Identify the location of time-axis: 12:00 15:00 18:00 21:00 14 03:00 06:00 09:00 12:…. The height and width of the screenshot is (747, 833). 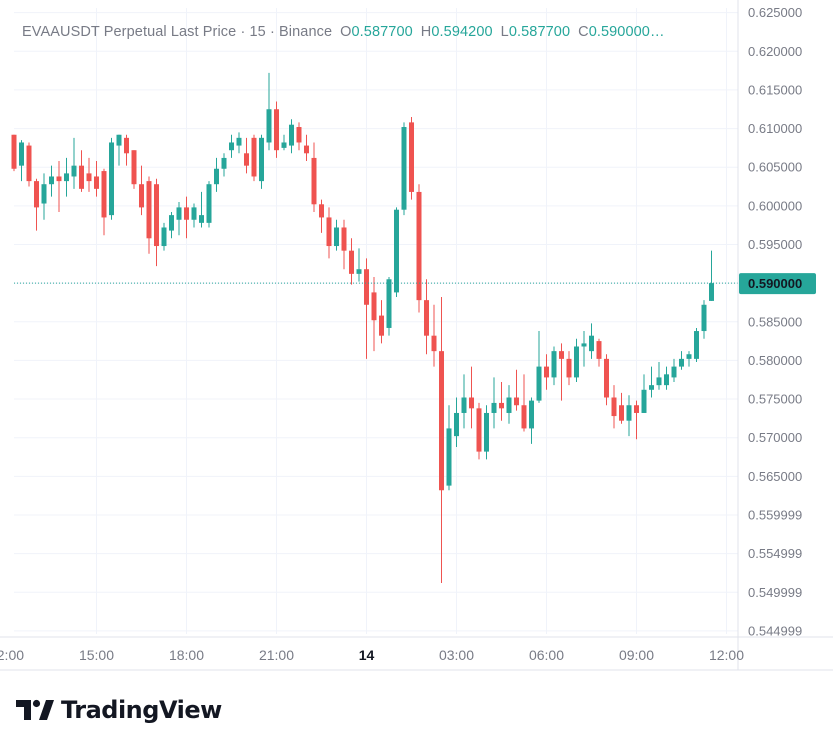
(416, 653).